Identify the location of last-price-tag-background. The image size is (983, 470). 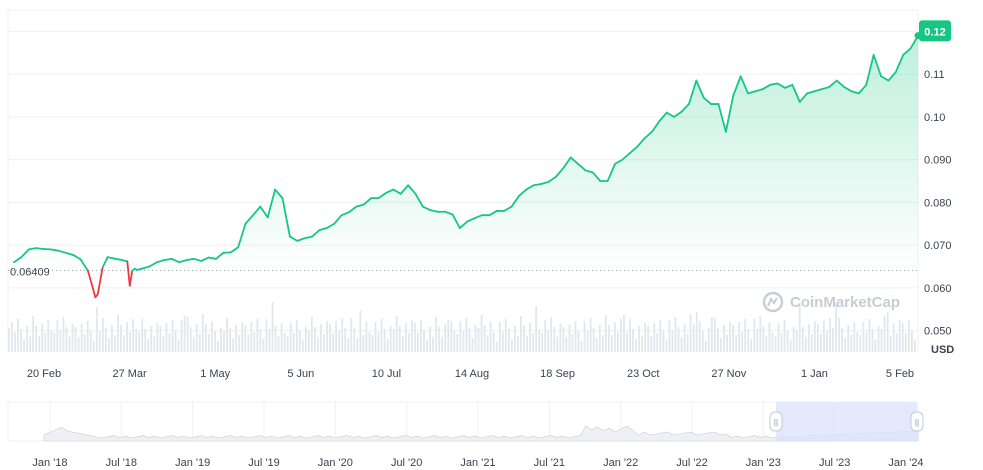
(935, 31).